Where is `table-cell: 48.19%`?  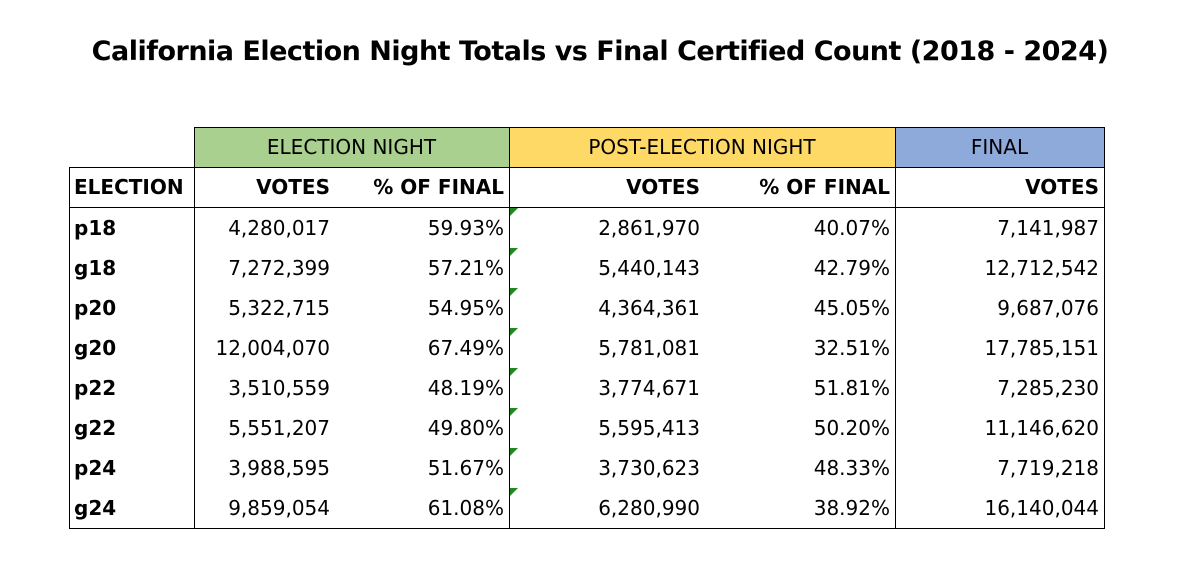
table-cell: 48.19% is located at coordinates (465, 388).